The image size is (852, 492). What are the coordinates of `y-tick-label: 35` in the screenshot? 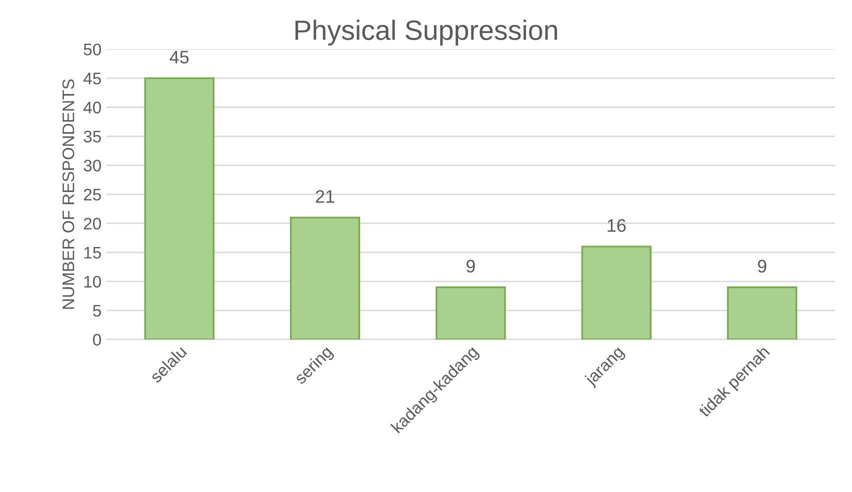 It's located at (92, 136).